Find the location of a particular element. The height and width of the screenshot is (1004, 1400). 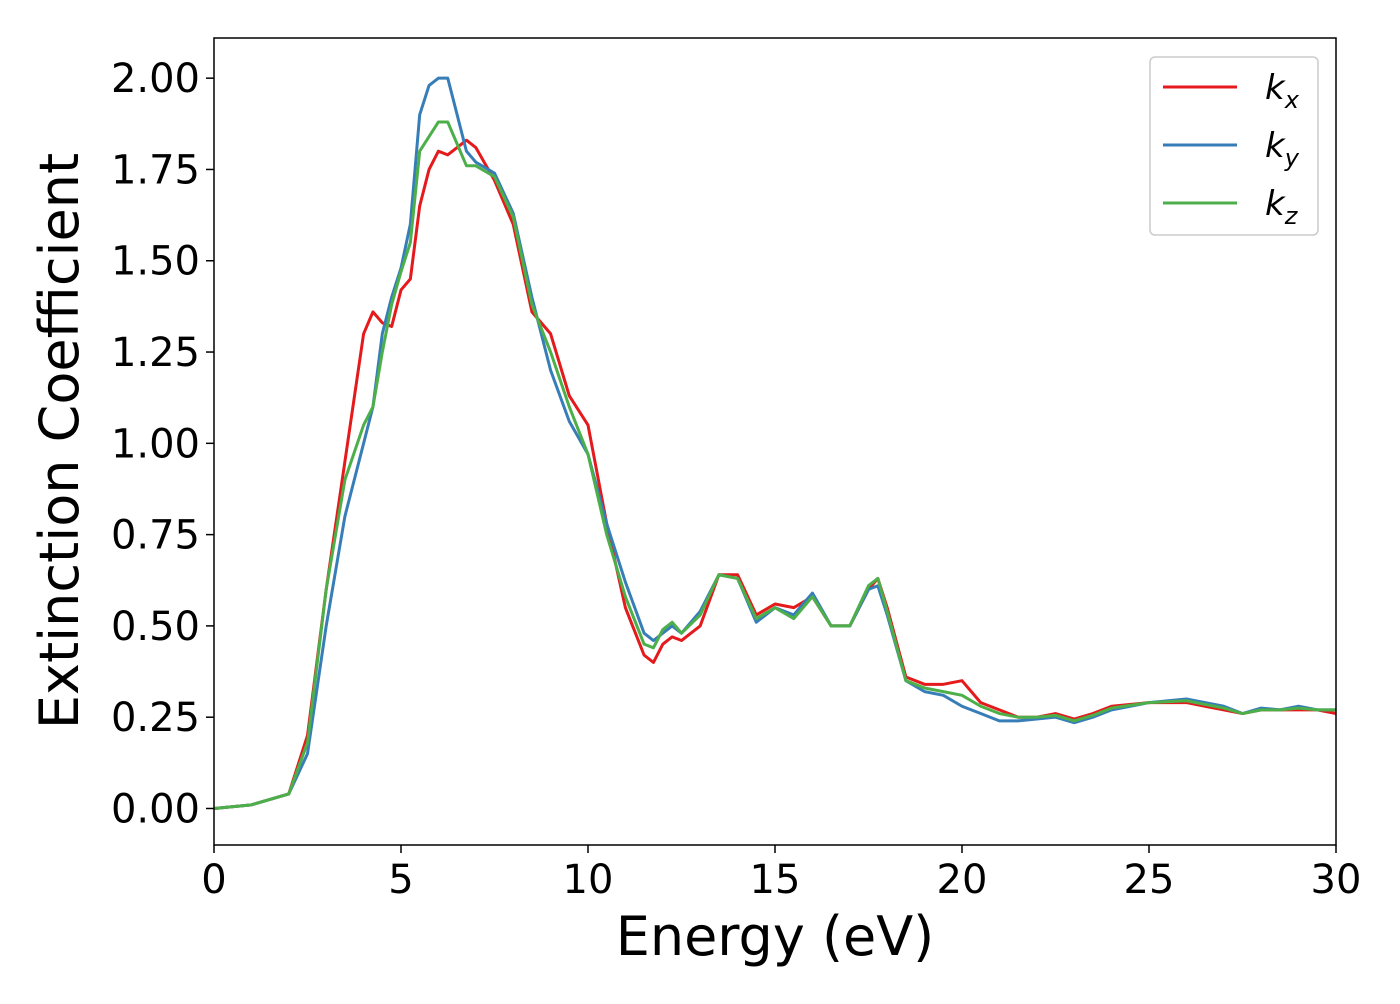

x-axis-label: Energy (eV) is located at coordinates (775, 936).